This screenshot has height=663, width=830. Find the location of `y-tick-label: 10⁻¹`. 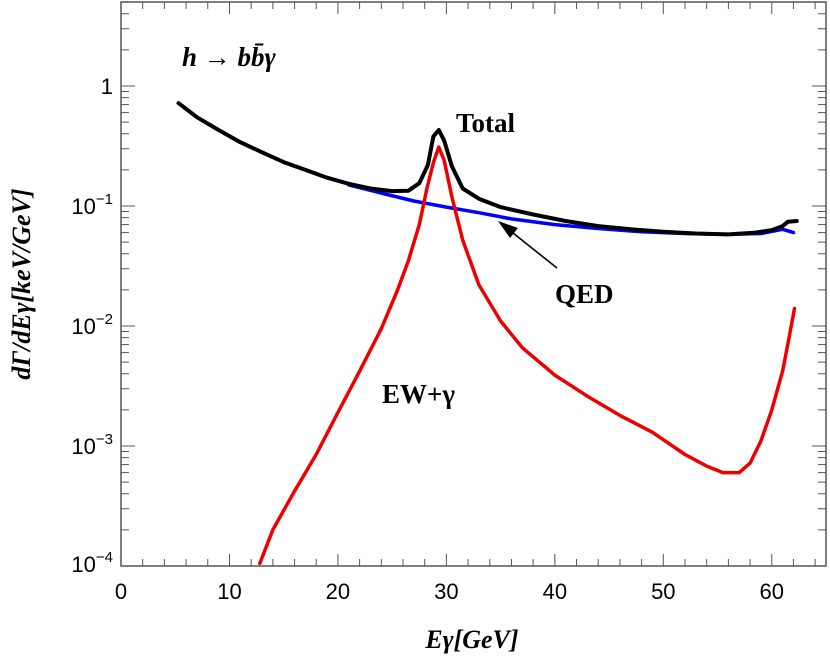

y-tick-label: 10⁻¹ is located at coordinates (92, 205).